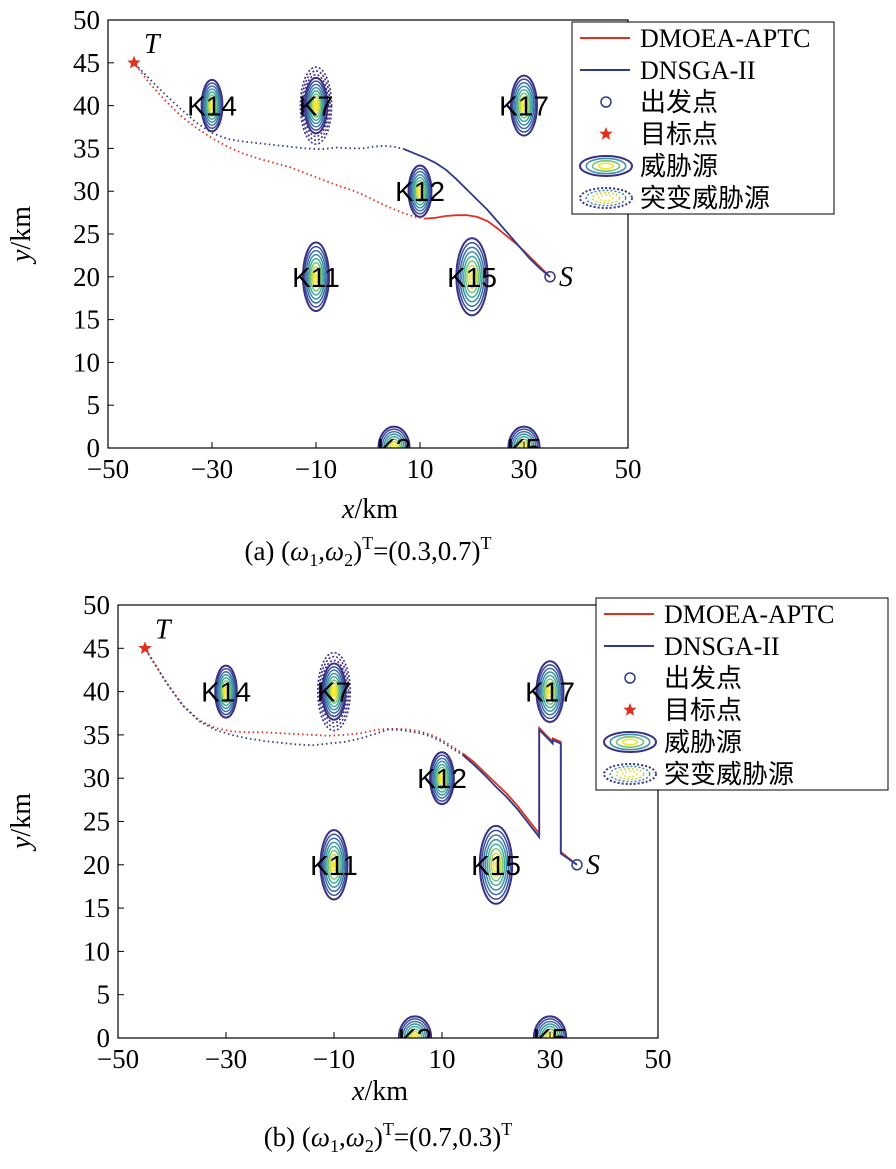 The width and height of the screenshot is (896, 1169). Describe the element at coordinates (316, 469) in the screenshot. I see `x-tick-label: −10` at that location.